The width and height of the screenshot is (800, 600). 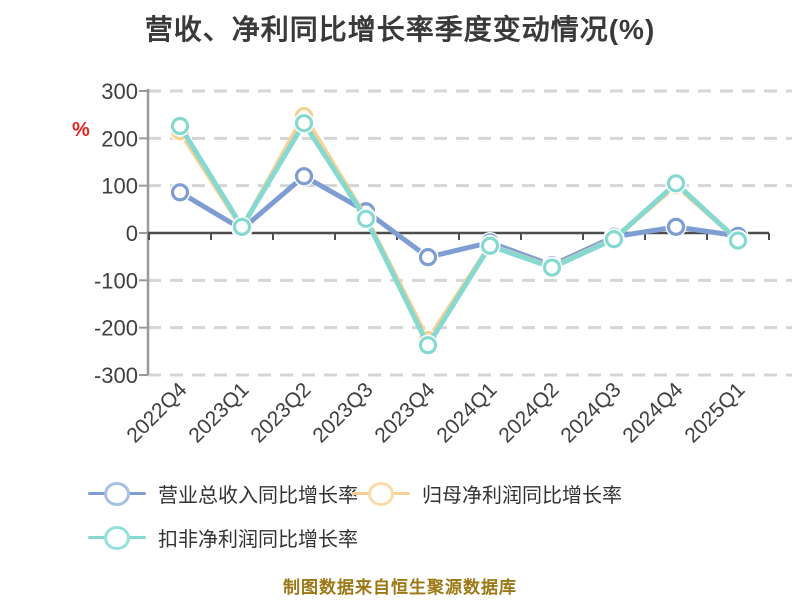 What do you see at coordinates (714, 412) in the screenshot?
I see `x-axis-label-2025Q1: 2025Q1` at bounding box center [714, 412].